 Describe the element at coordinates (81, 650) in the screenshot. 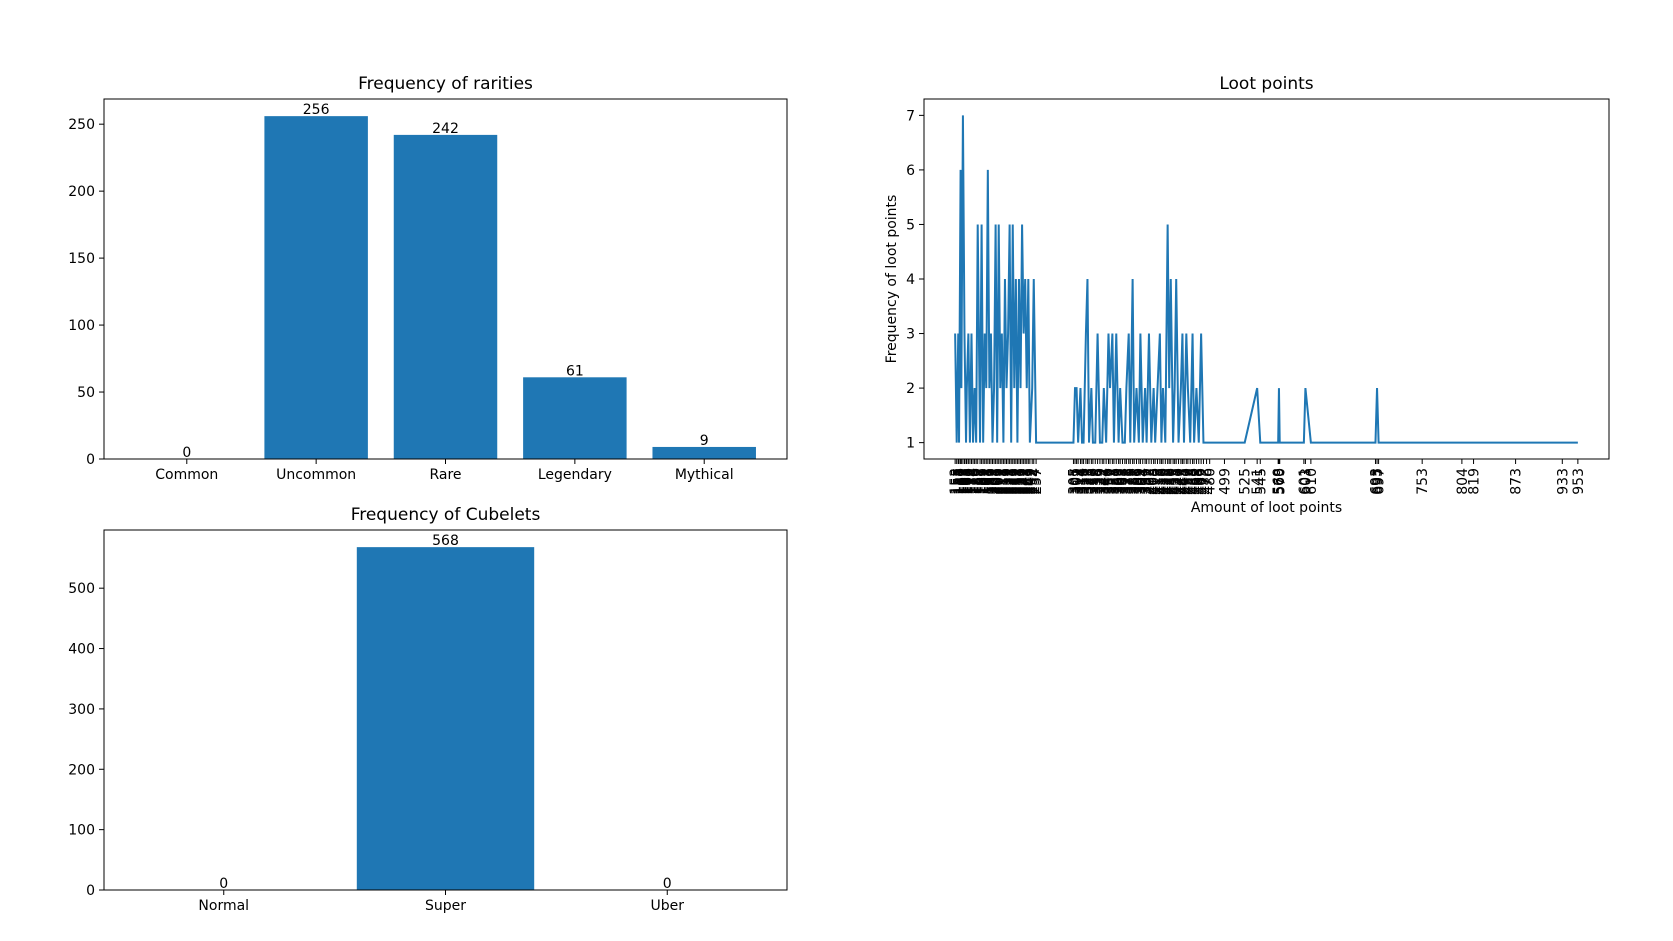

I see `y-tick-label: 400` at that location.